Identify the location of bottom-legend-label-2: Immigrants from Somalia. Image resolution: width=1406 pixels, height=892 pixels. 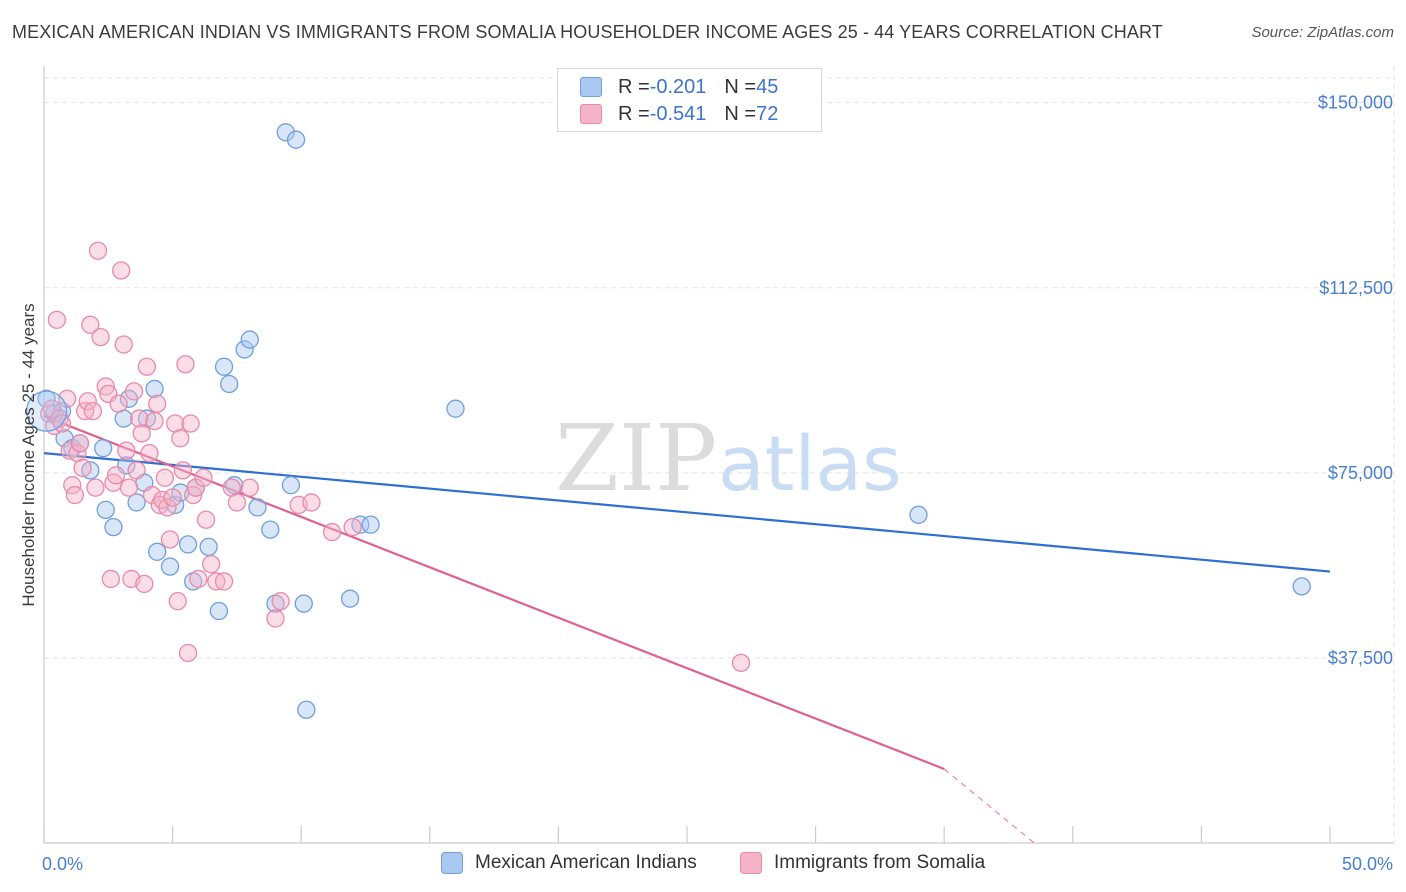
(880, 862).